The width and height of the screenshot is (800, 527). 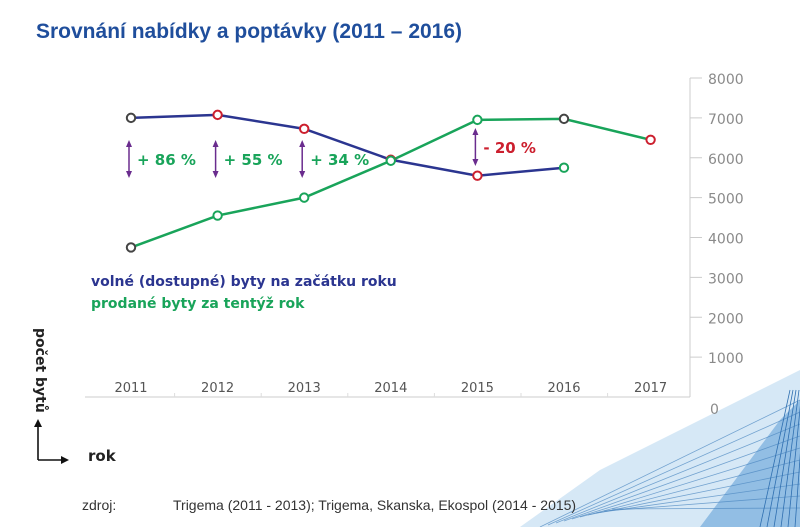 What do you see at coordinates (726, 80) in the screenshot?
I see `y-tick-label: 8000` at bounding box center [726, 80].